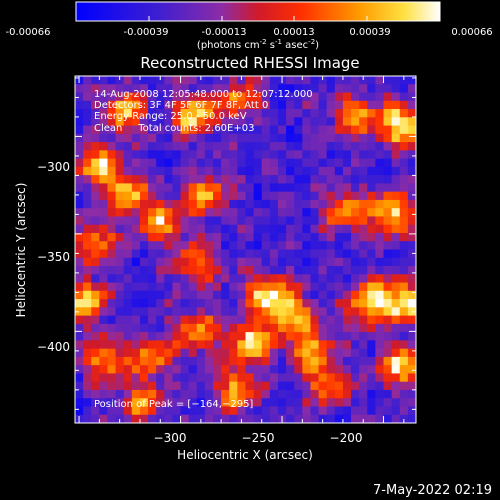 The image size is (500, 500). I want to click on y-tick-label: −300, so click(53, 167).